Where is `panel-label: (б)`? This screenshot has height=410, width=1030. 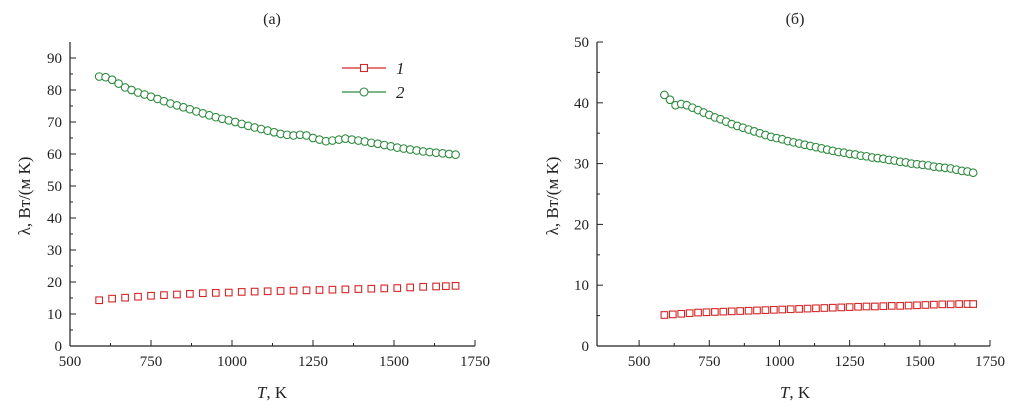 panel-label: (б) is located at coordinates (795, 19).